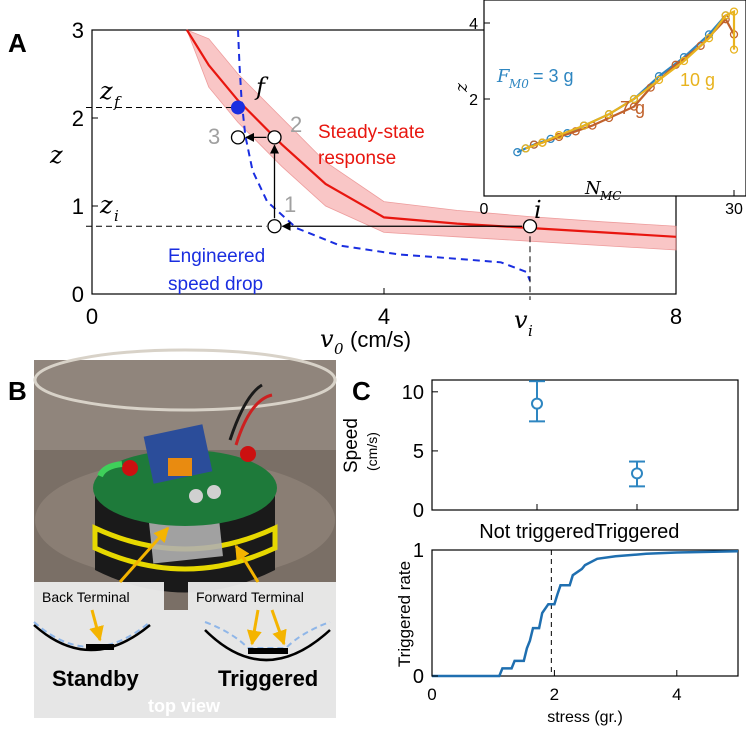  What do you see at coordinates (184, 706) in the screenshot?
I see `top-view-label: top view` at bounding box center [184, 706].